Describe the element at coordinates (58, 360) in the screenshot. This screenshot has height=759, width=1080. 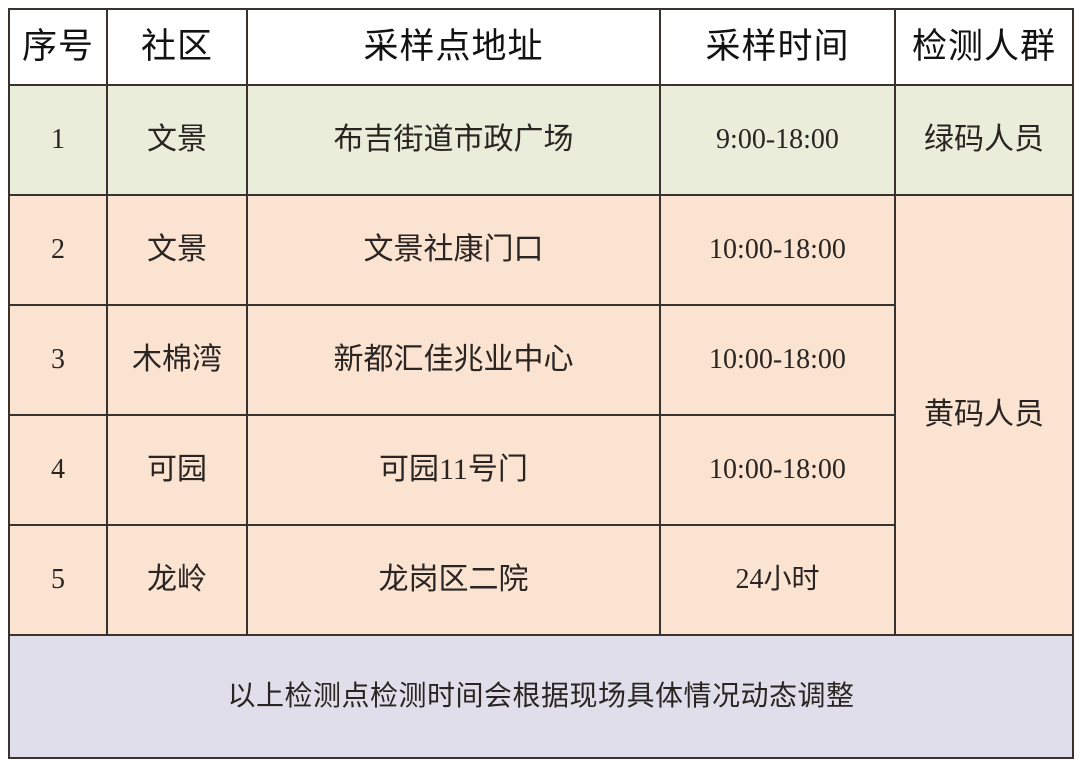
I see `cell-index: 3` at that location.